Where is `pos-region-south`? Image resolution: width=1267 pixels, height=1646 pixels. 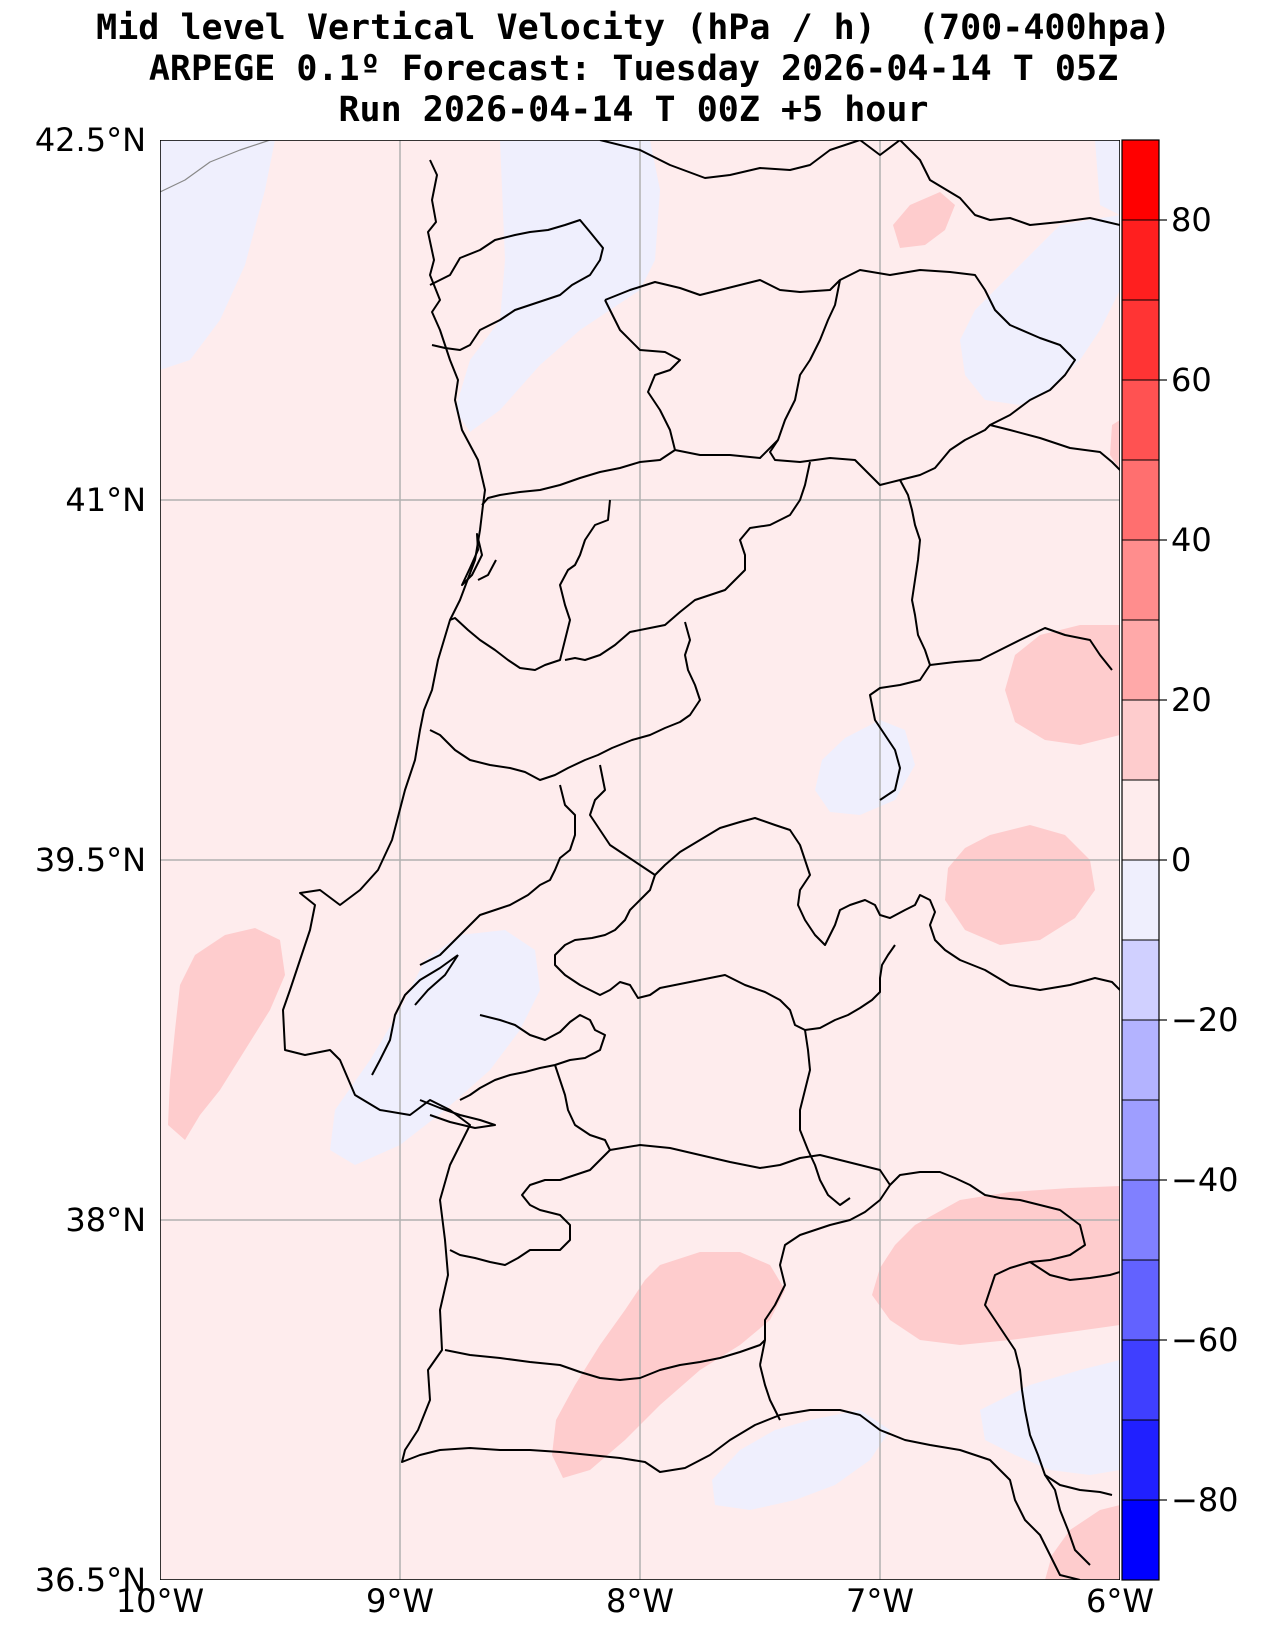
pos-region-south is located at coordinates (668, 1365).